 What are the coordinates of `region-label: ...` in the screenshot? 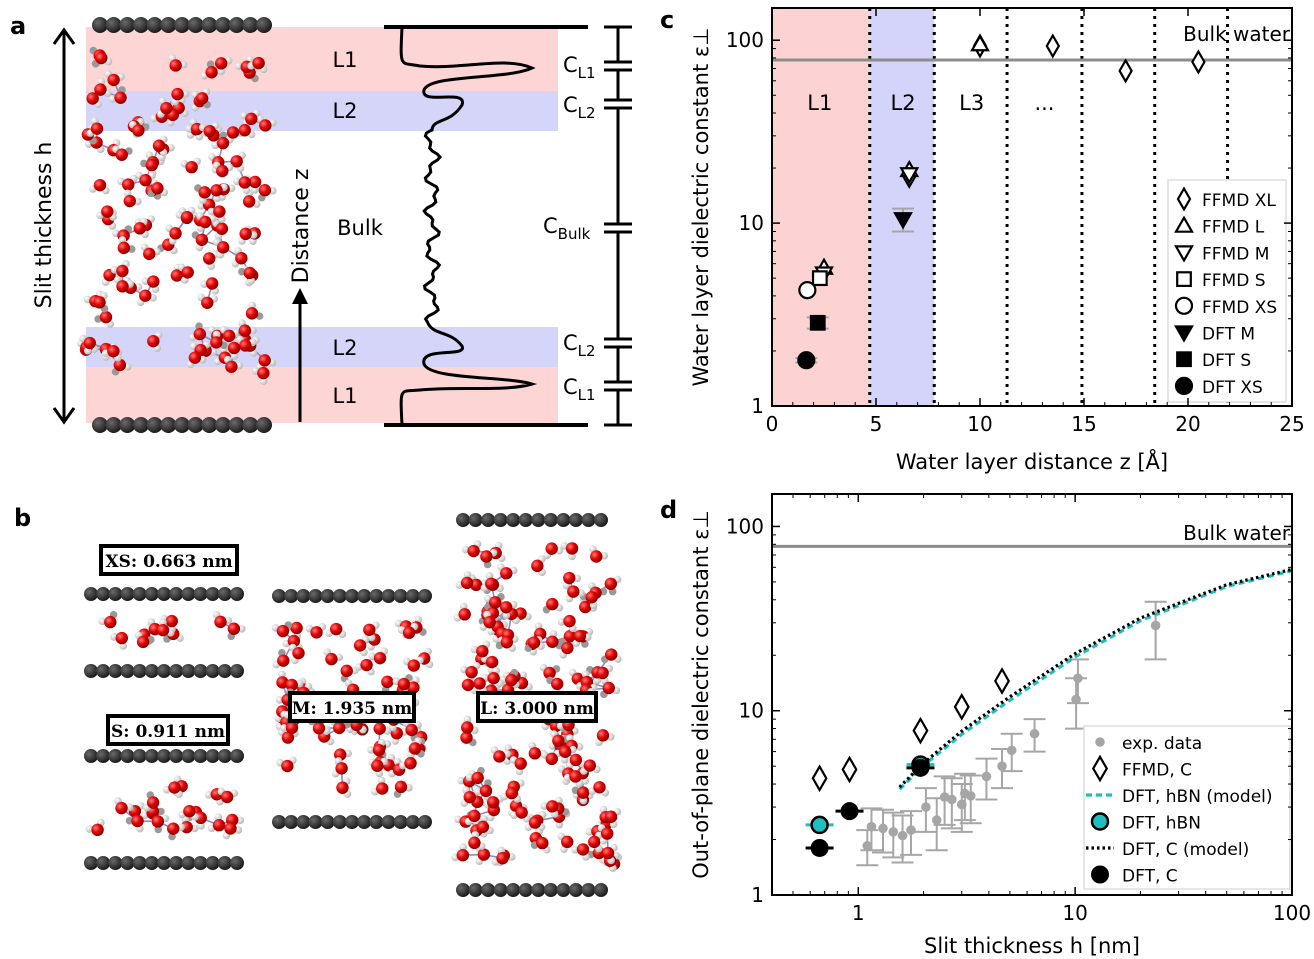 It's located at (1044, 103).